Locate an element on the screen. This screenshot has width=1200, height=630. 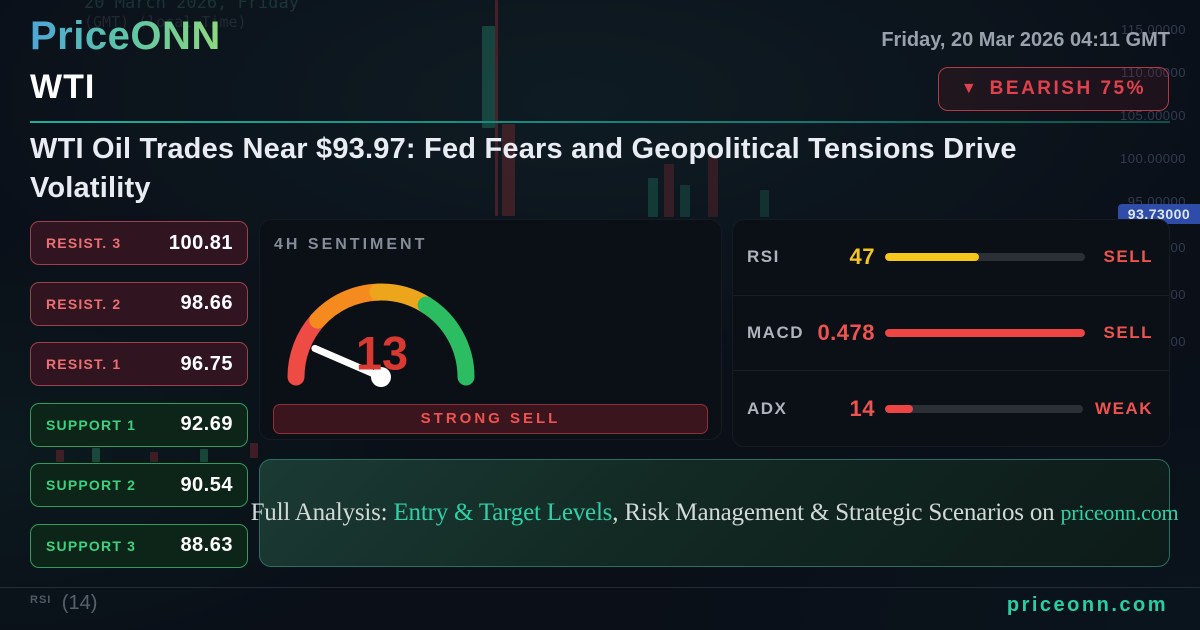
gauge-needle is located at coordinates (348, 362).